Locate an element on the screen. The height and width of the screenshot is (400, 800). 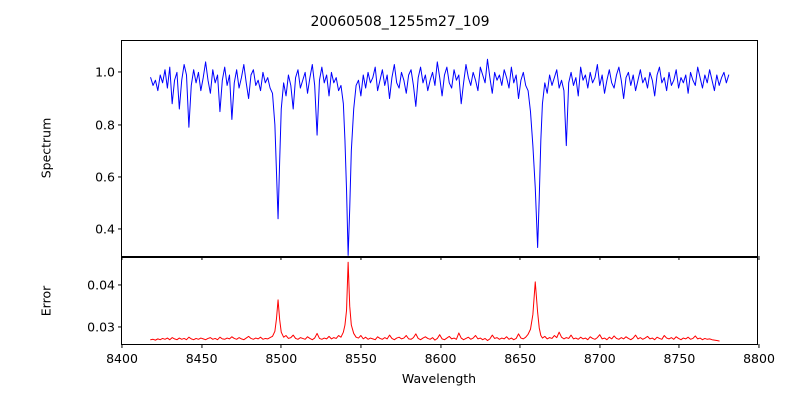
x-tick-label: 8600 is located at coordinates (440, 358).